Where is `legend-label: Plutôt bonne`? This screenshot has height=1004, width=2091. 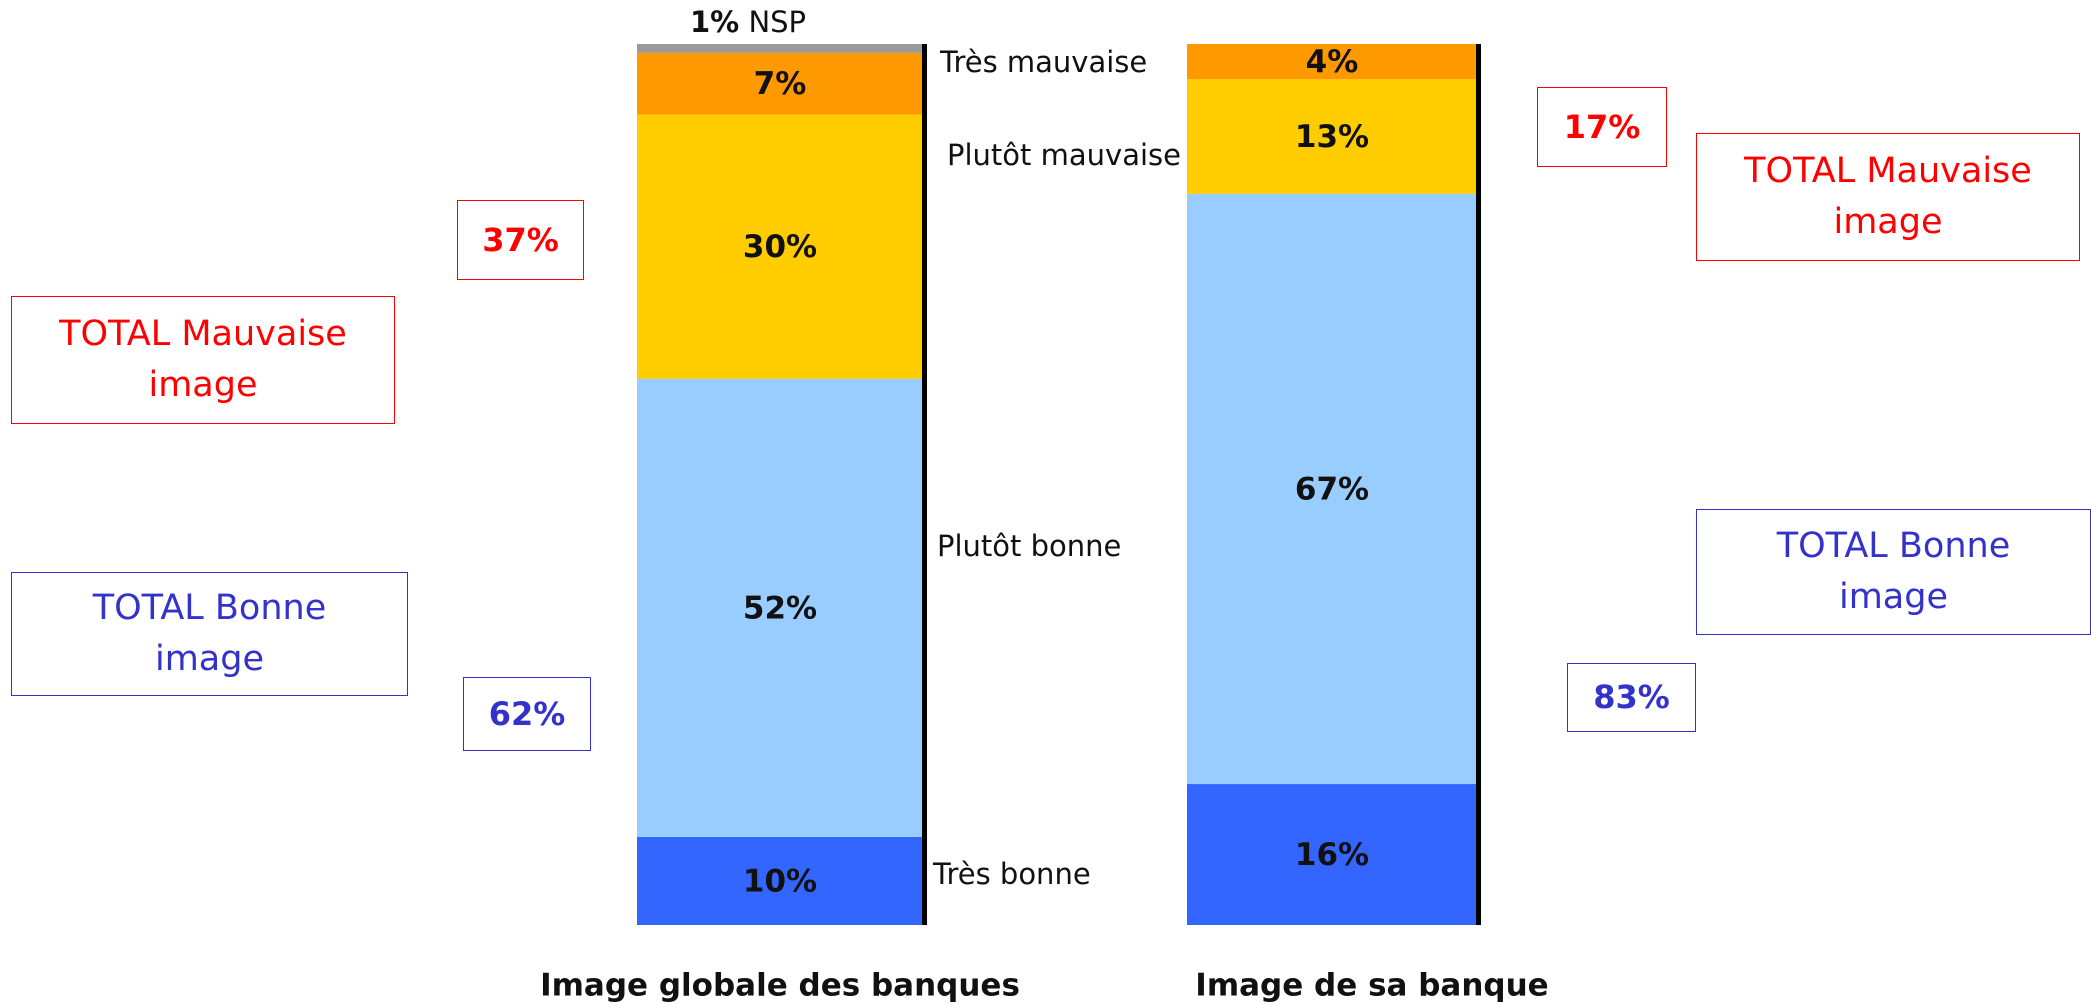 legend-label: Plutôt bonne is located at coordinates (1029, 546).